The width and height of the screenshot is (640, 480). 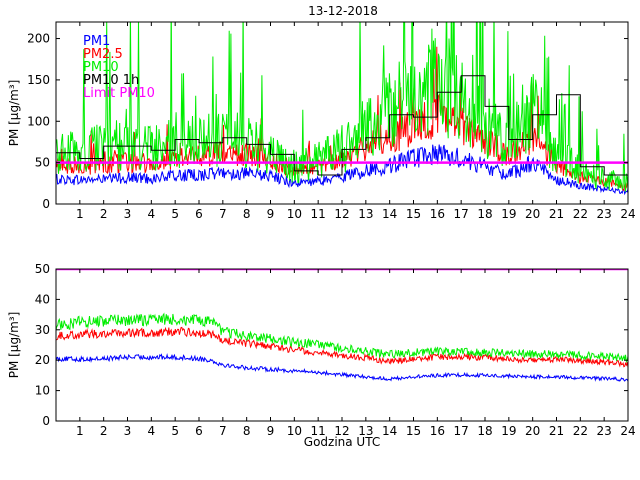 I want to click on legend-entry-pm1: PM1, so click(x=96, y=41).